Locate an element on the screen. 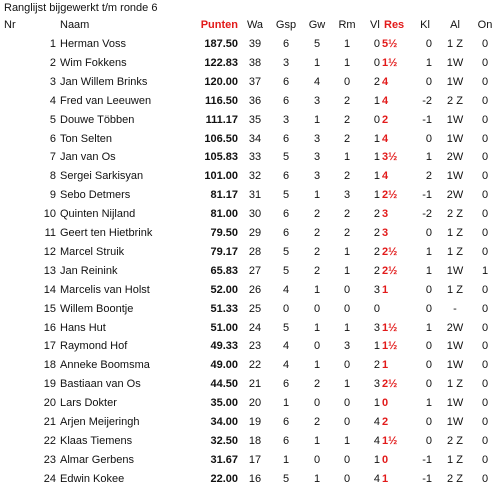 The image size is (500, 491). cell-wa: 18 is located at coordinates (255, 440).